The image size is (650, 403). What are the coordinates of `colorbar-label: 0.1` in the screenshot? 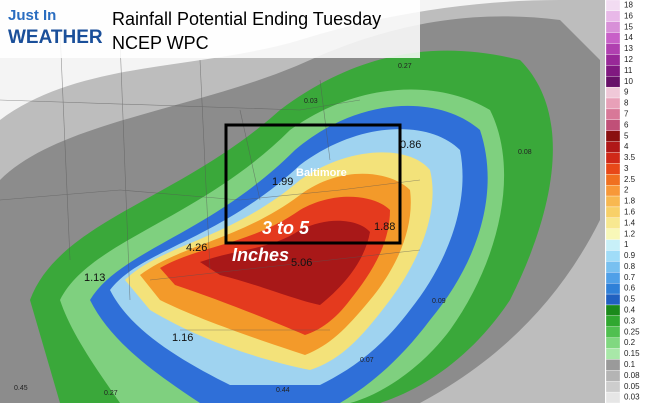 It's located at (630, 364).